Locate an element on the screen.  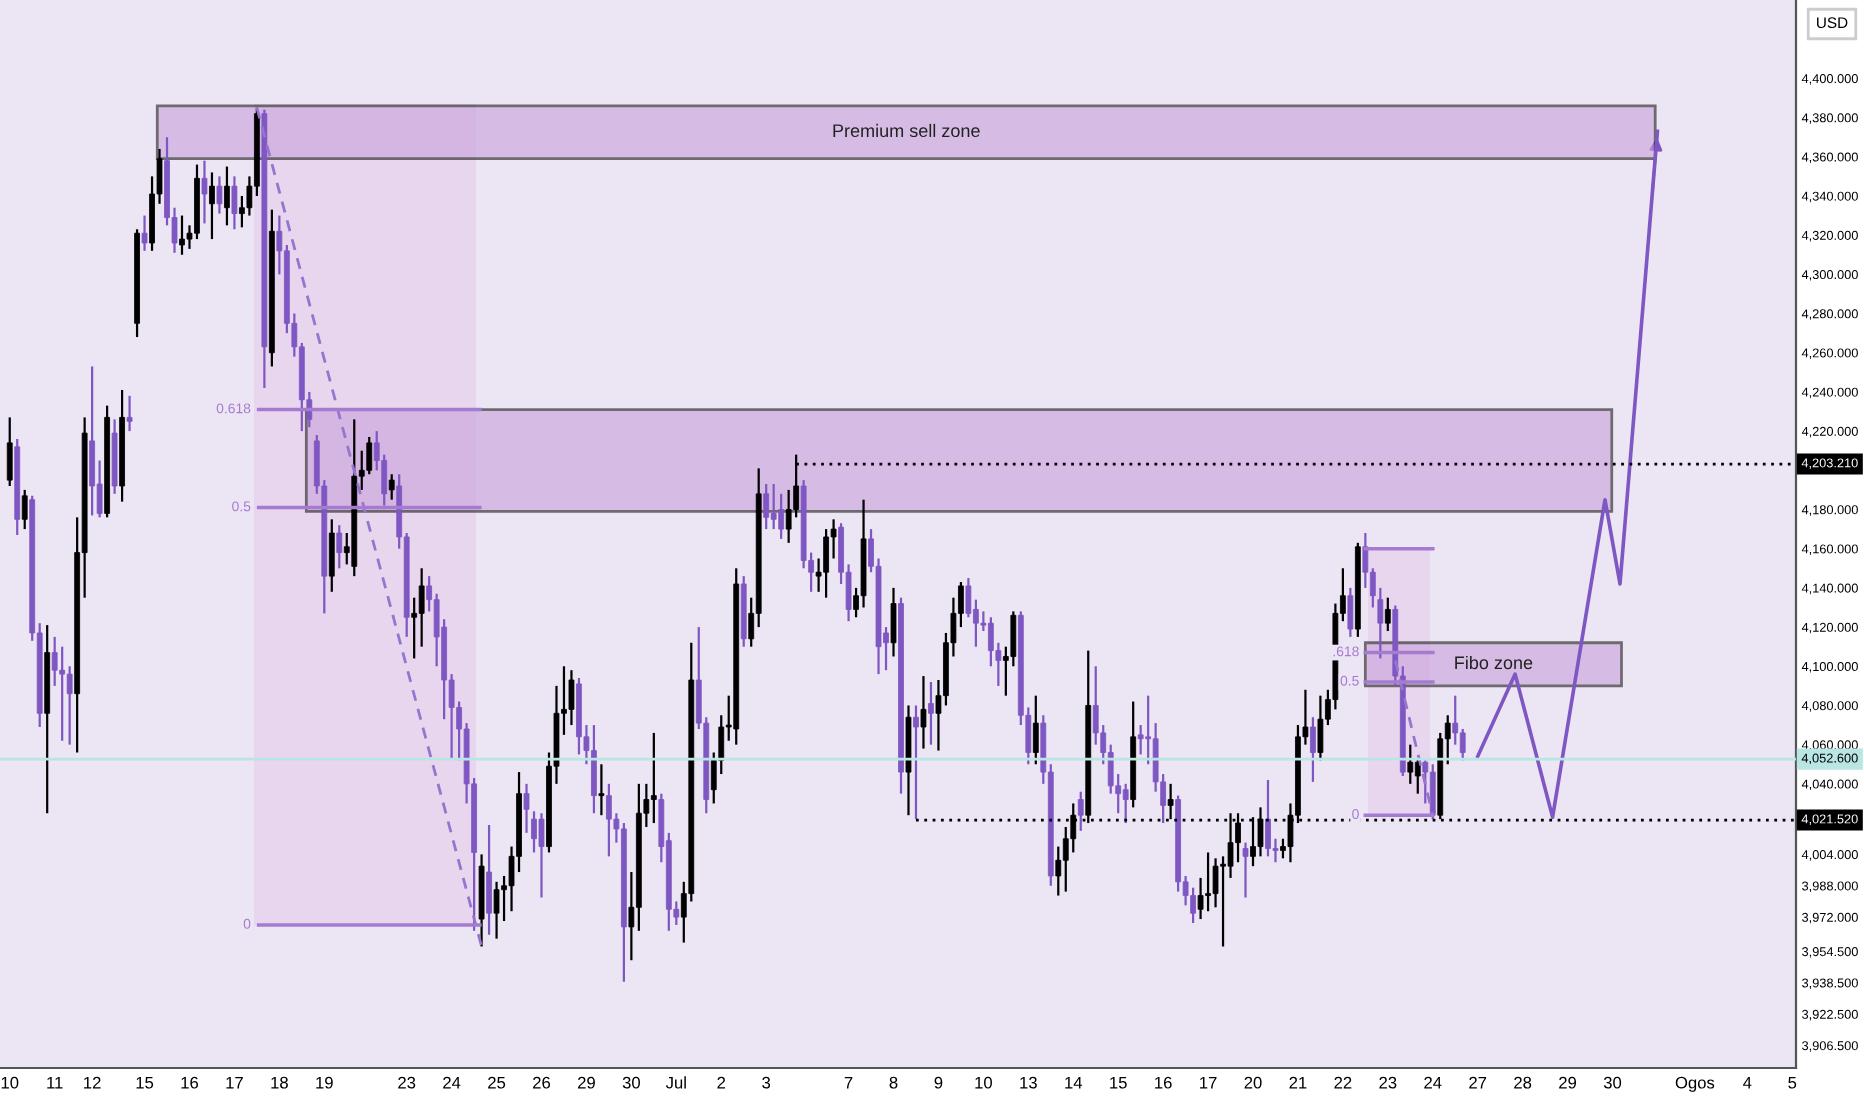
x-tick-label: 25 is located at coordinates (497, 1082).